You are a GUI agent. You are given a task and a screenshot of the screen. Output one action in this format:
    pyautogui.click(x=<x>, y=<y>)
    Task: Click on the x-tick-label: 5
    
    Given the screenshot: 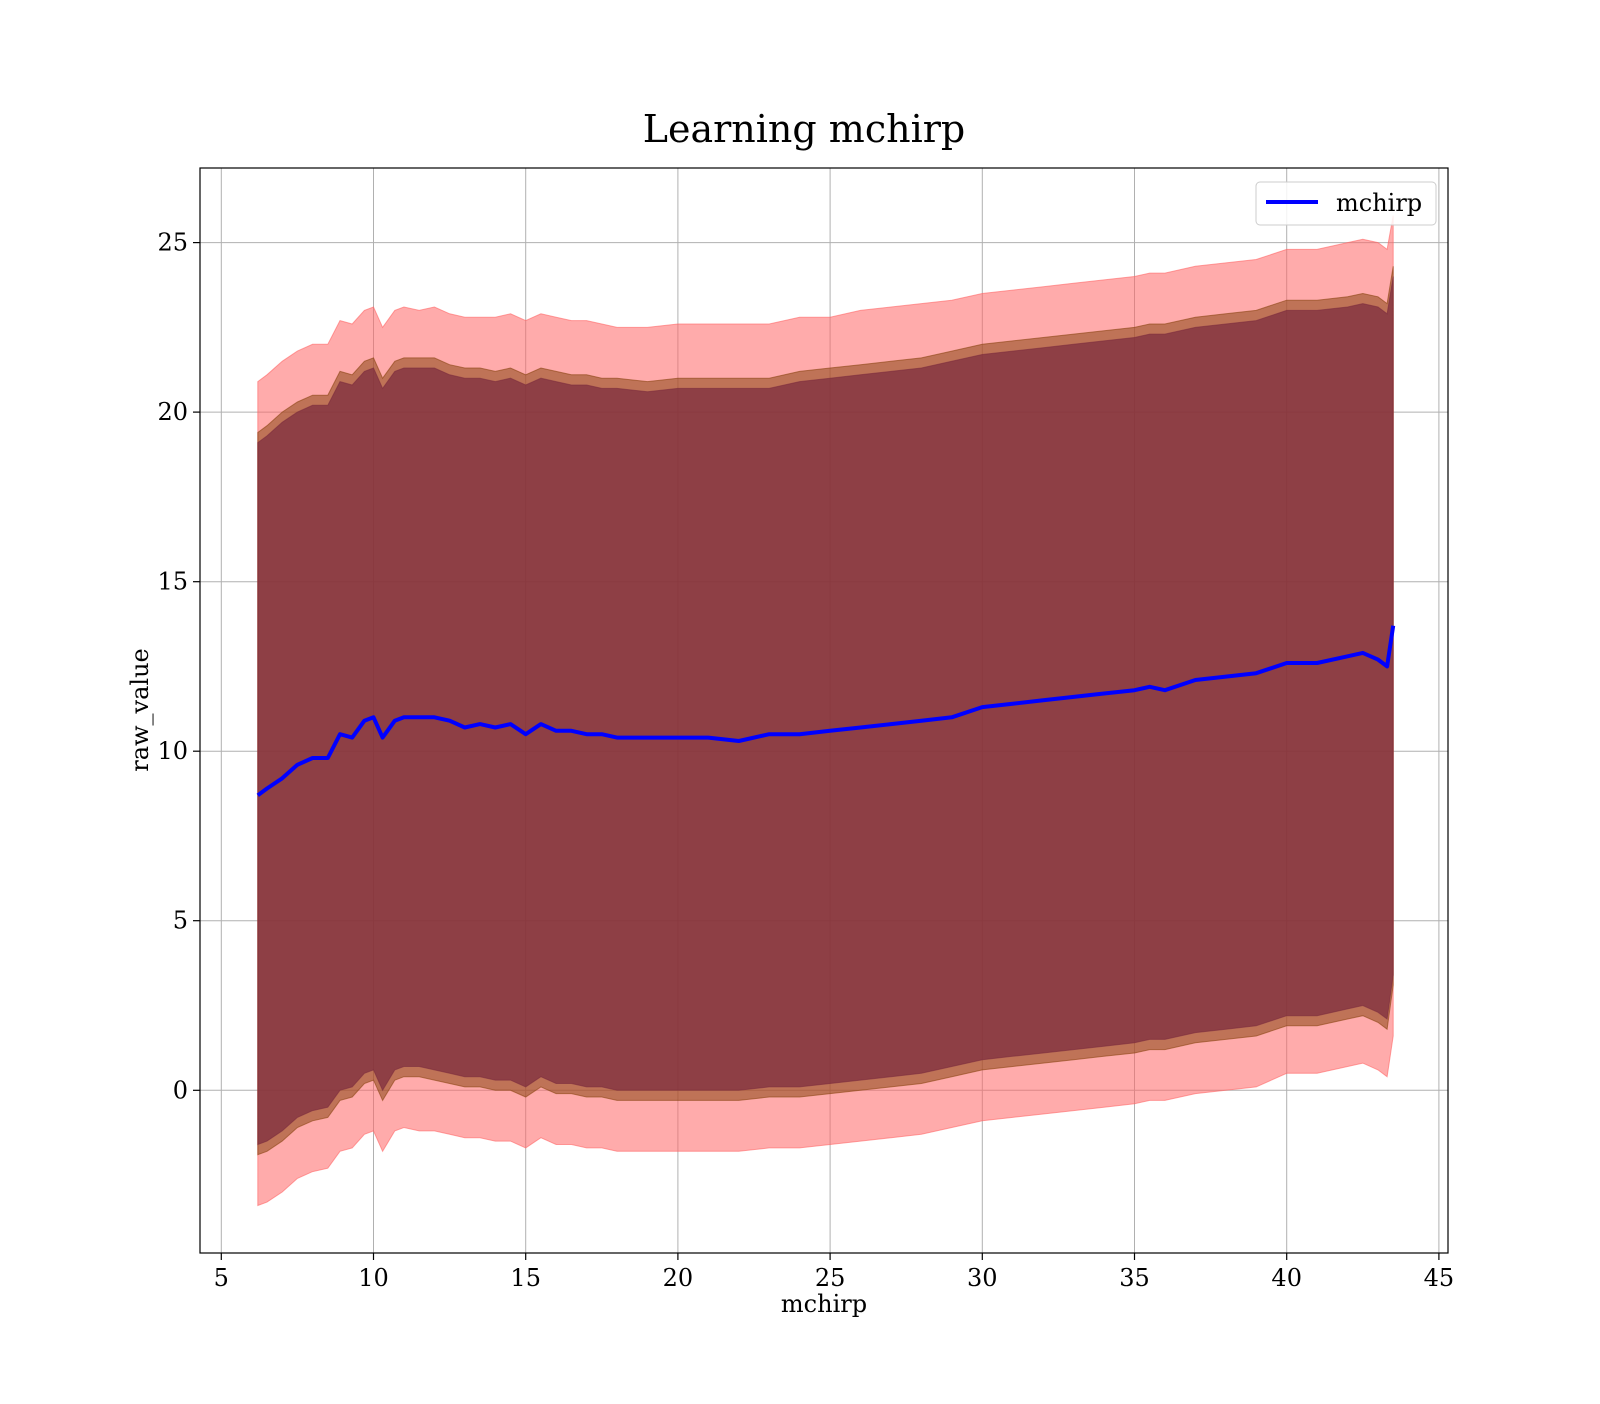 What is the action you would take?
    pyautogui.click(x=221, y=1278)
    